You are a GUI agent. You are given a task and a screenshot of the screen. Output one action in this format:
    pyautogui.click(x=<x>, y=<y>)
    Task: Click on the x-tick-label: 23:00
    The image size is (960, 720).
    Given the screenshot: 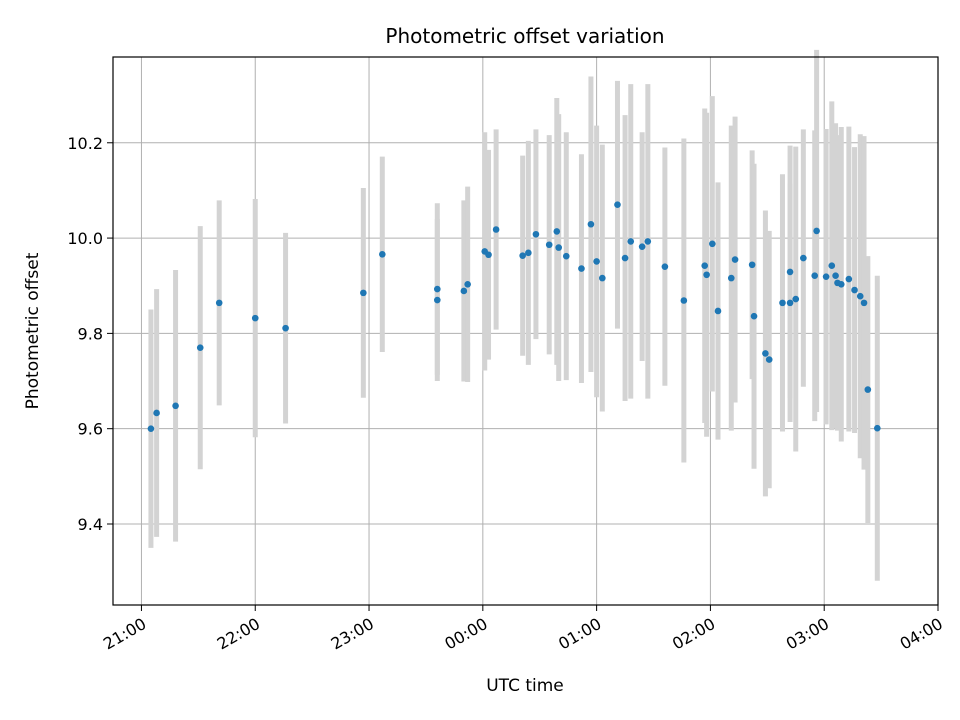 What is the action you would take?
    pyautogui.click(x=352, y=634)
    